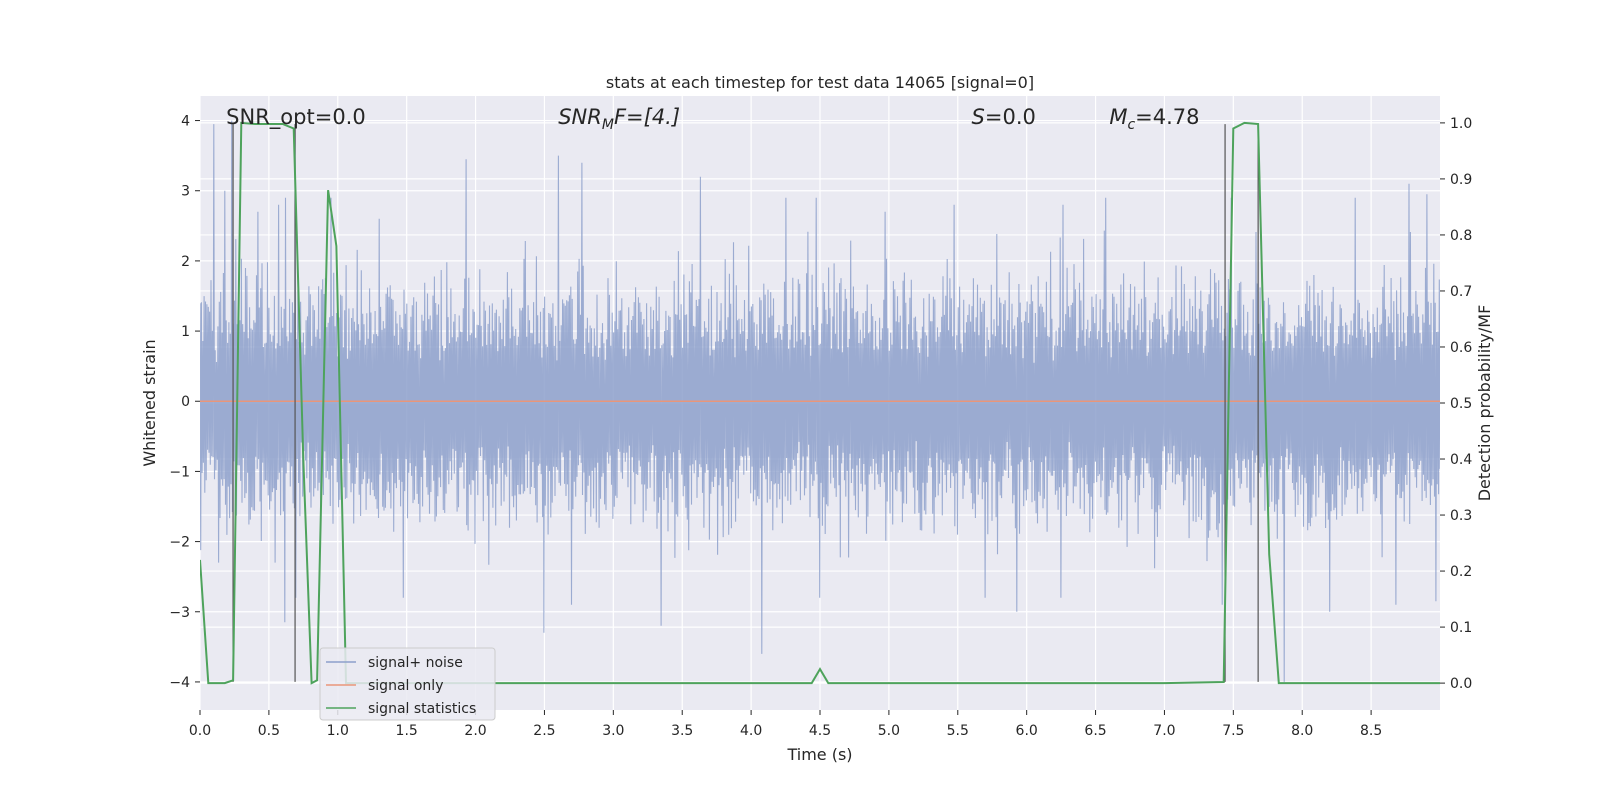 Image resolution: width=1600 pixels, height=800 pixels. Describe the element at coordinates (1010, 117) in the screenshot. I see `annotation-2-suffix: =0.0` at that location.